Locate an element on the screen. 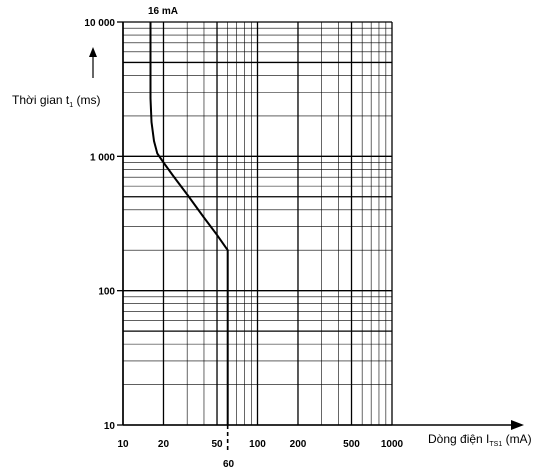 Image resolution: width=550 pixels, height=475 pixels. x-tick-label: 200 is located at coordinates (298, 444).